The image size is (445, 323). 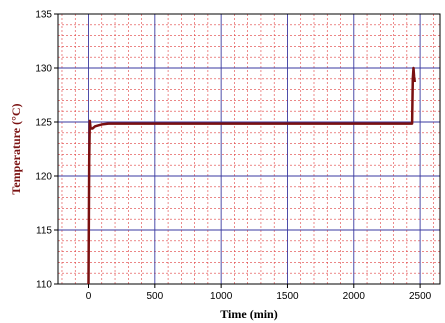 I want to click on y-tick-label: 115, so click(x=44, y=231).